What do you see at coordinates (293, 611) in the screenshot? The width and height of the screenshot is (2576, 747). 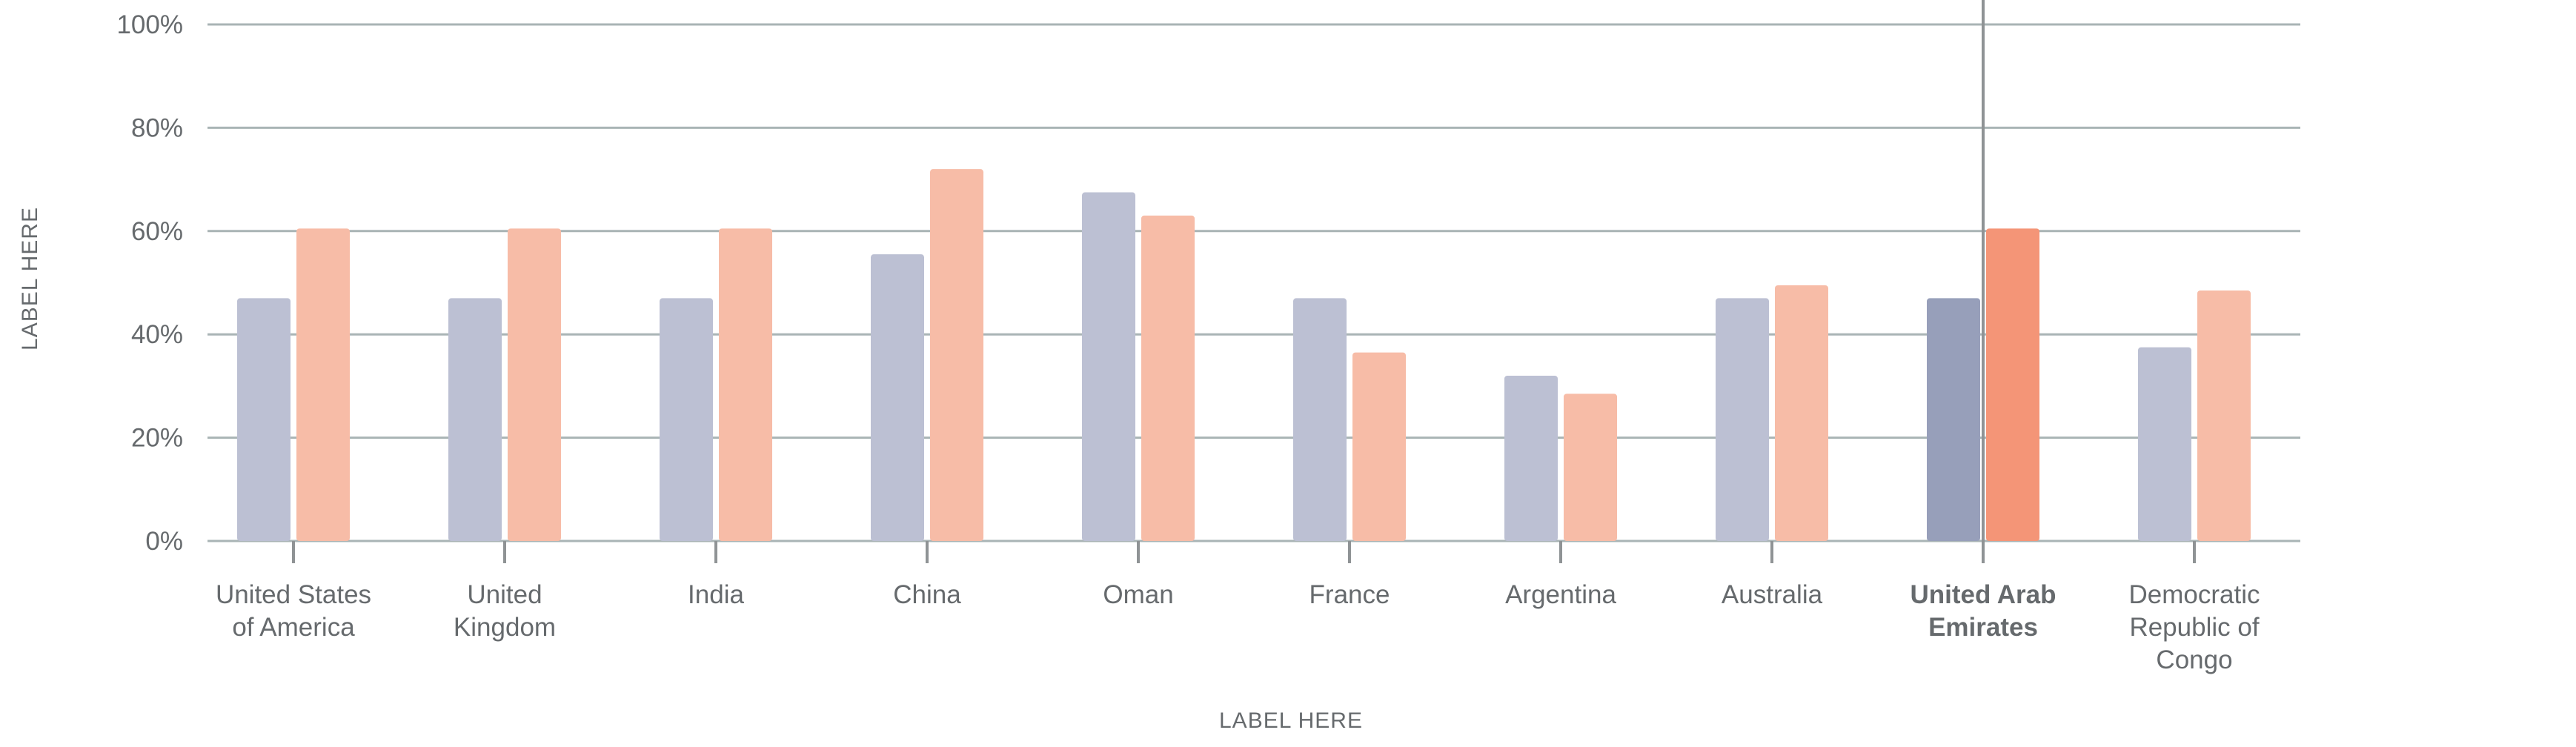 I see `x-tick-label: United States of America` at bounding box center [293, 611].